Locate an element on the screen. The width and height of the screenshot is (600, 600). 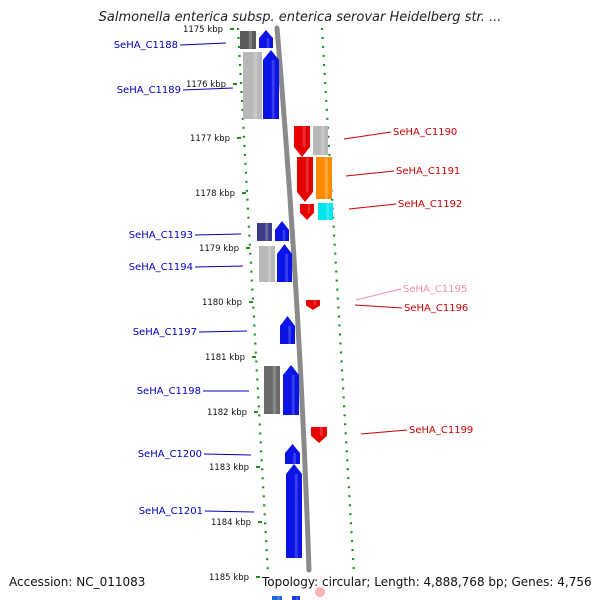
gene-arrow-c1198 is located at coordinates (291, 390).